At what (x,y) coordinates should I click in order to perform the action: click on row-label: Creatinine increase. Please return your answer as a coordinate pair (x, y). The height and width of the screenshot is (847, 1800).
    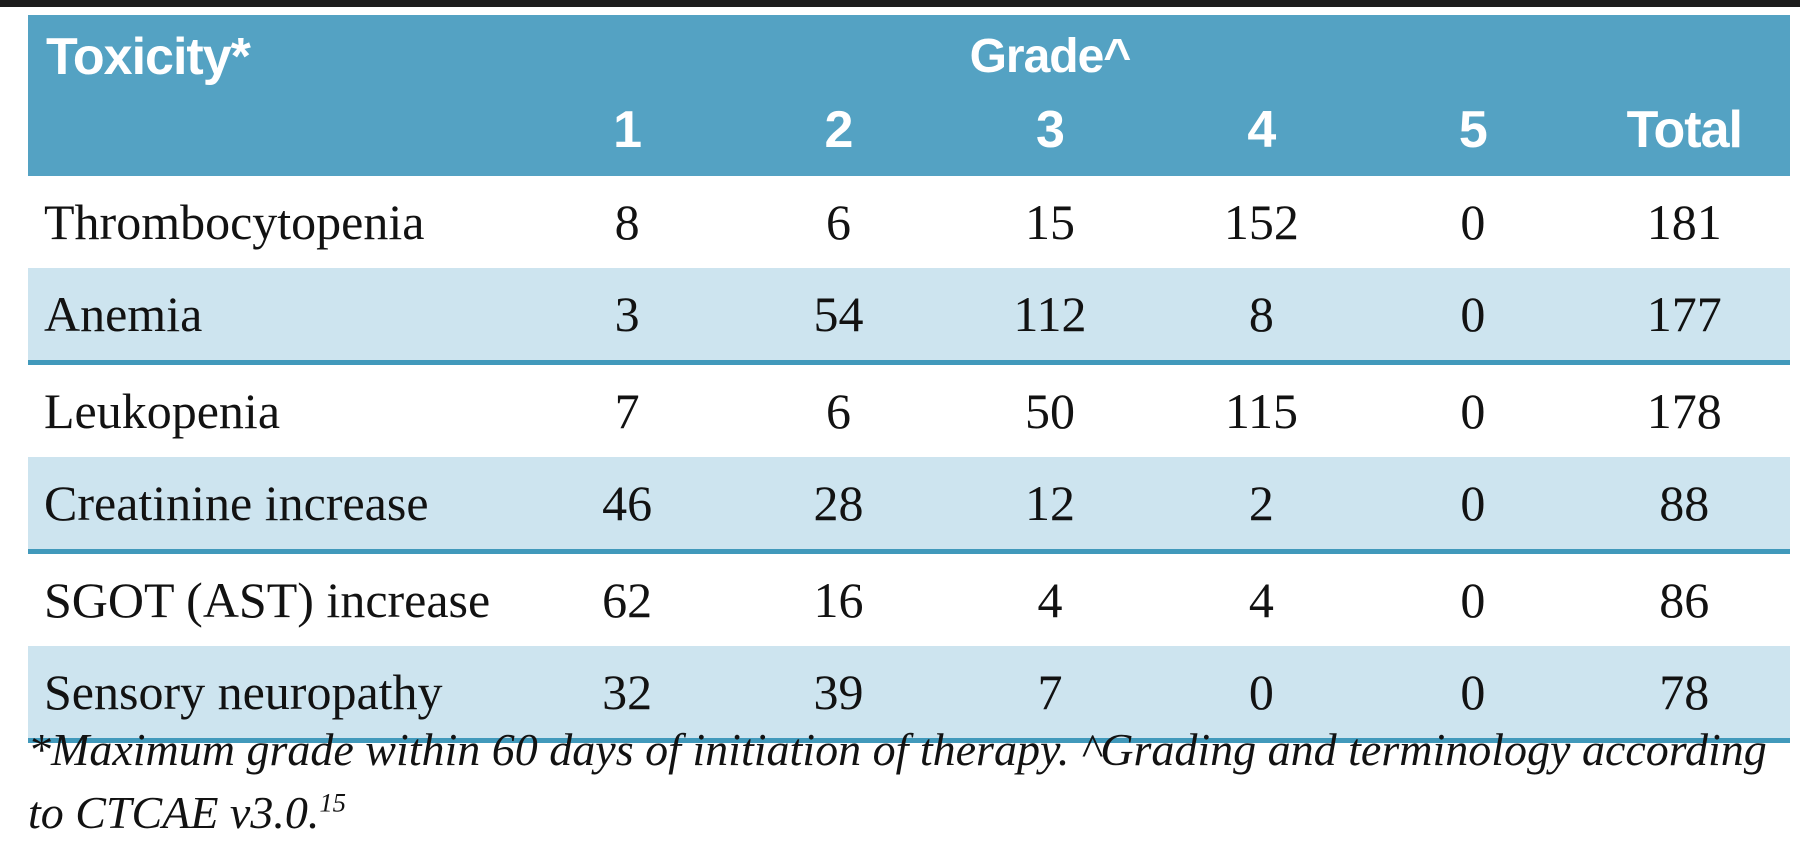
    Looking at the image, I should click on (275, 505).